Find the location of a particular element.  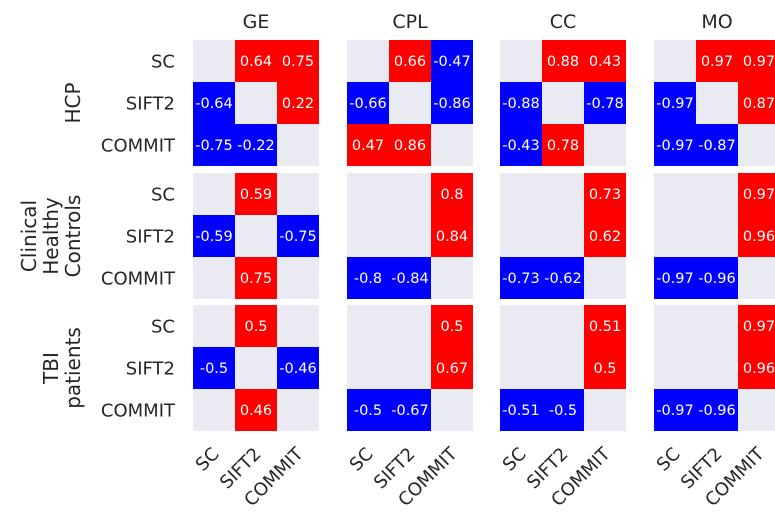

cell-value-label: -0.88 is located at coordinates (521, 104).